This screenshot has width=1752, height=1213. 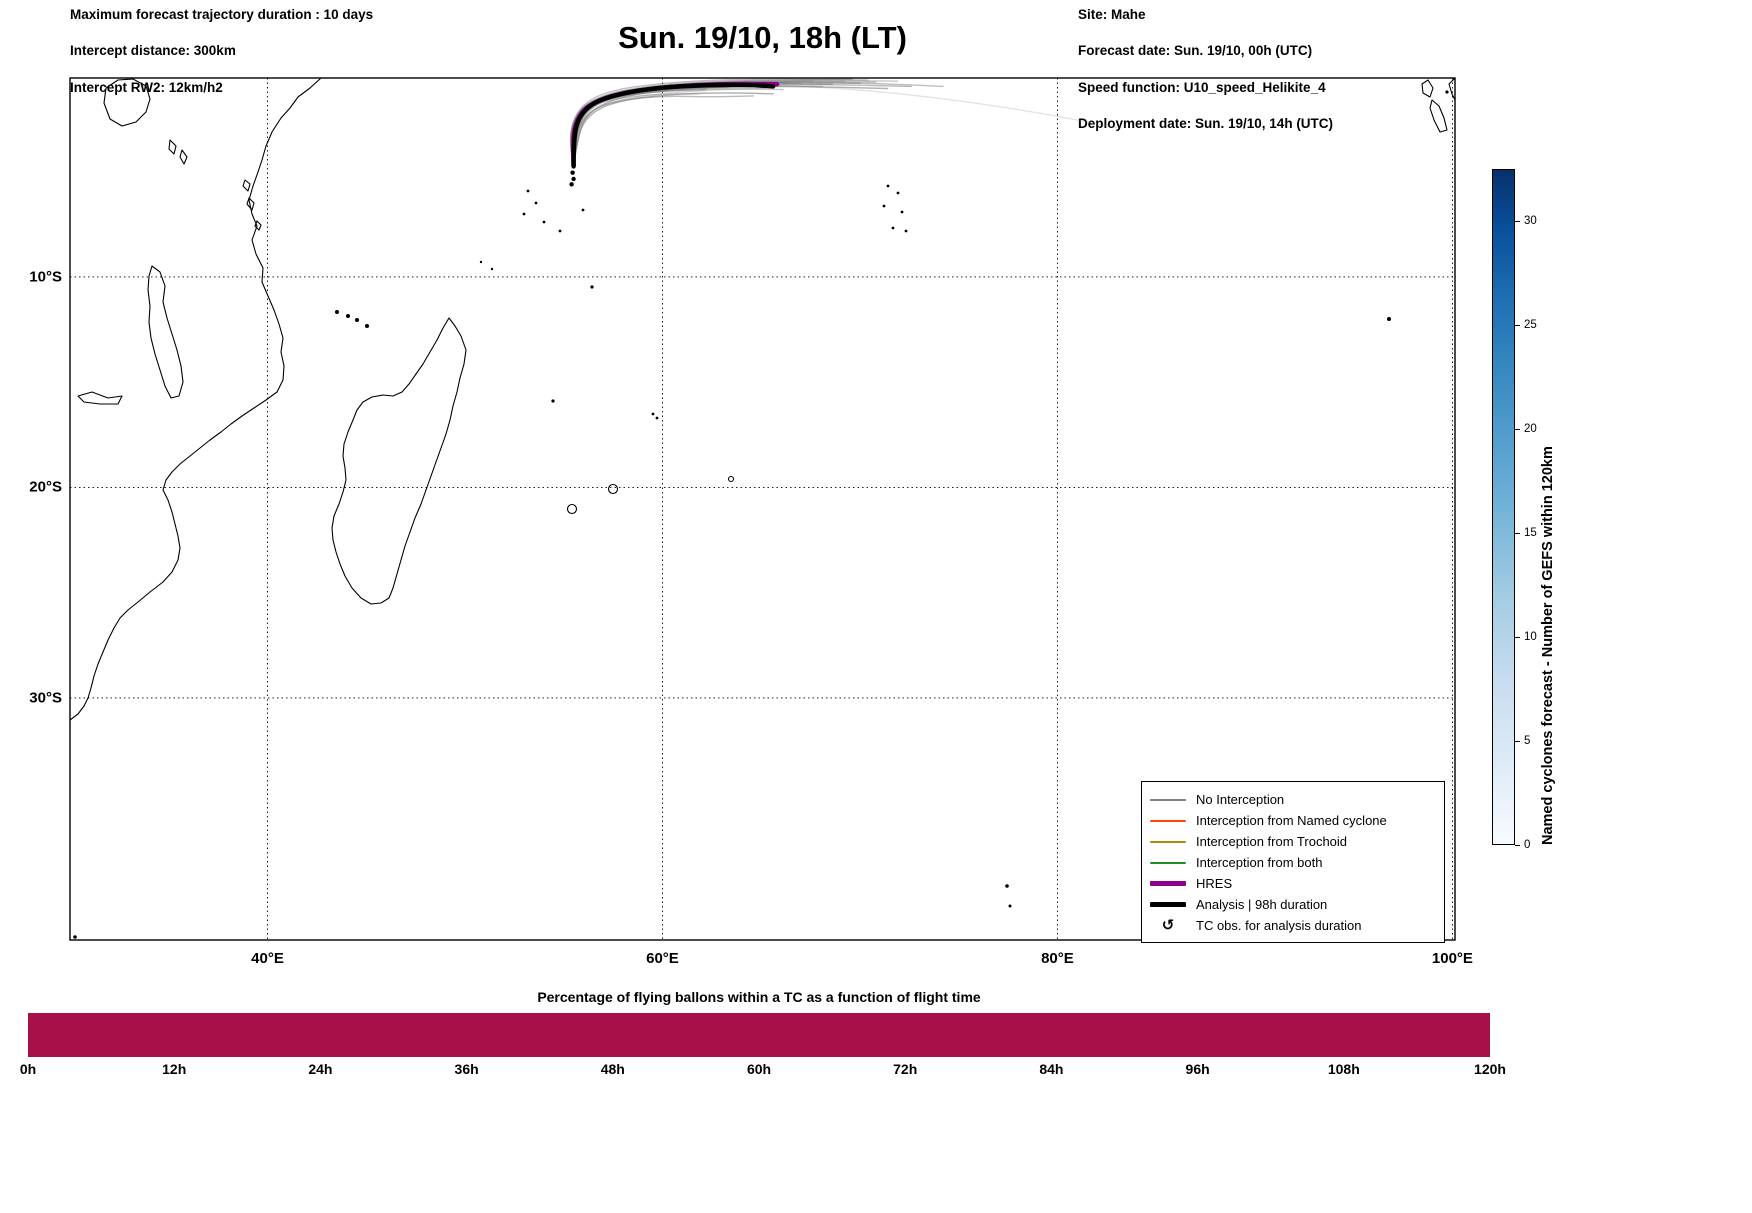 I want to click on colorbar-tick-label: 10, so click(x=1530, y=637).